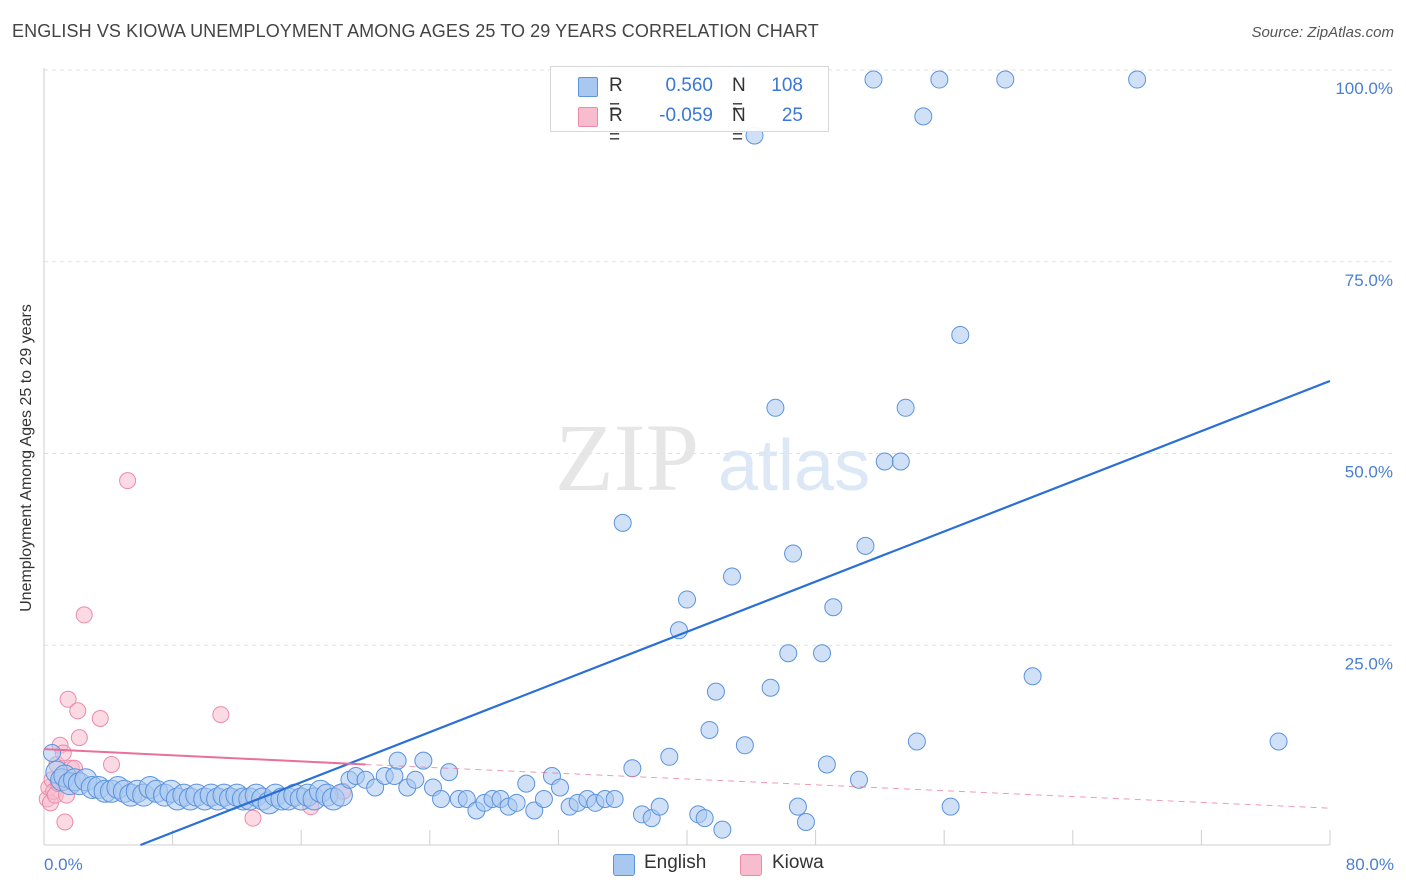 This screenshot has width=1406, height=892. What do you see at coordinates (675, 862) in the screenshot?
I see `bottom-legend-english-label: English` at bounding box center [675, 862].